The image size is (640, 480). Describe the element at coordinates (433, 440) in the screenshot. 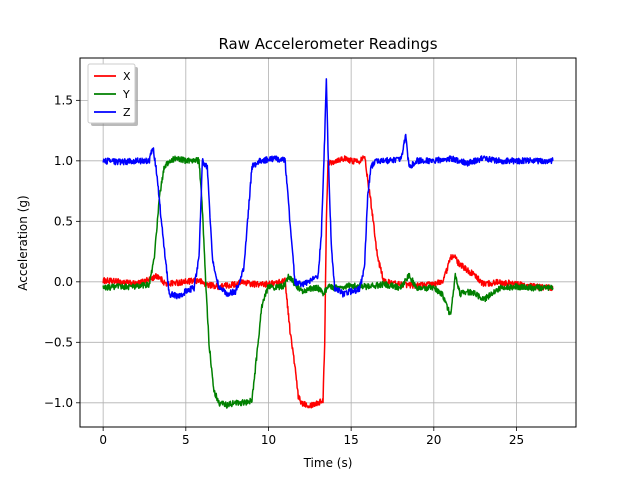

I see `x-tick-label: 20` at that location.